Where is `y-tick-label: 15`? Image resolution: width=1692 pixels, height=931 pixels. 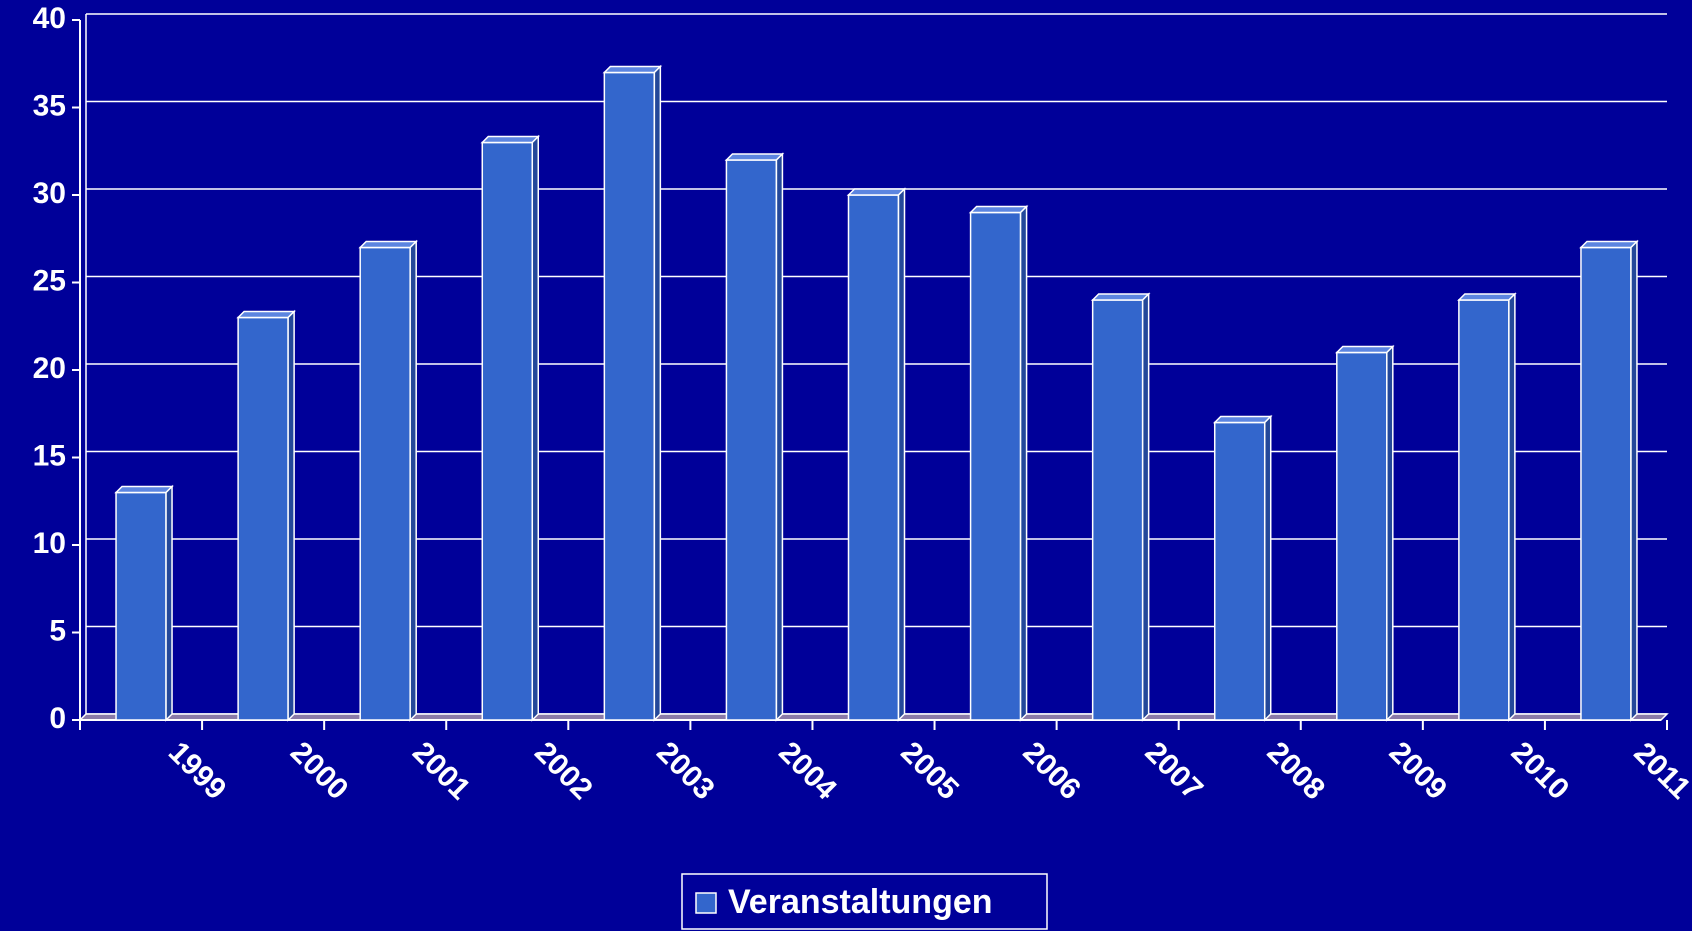
y-tick-label: 15 is located at coordinates (49, 455).